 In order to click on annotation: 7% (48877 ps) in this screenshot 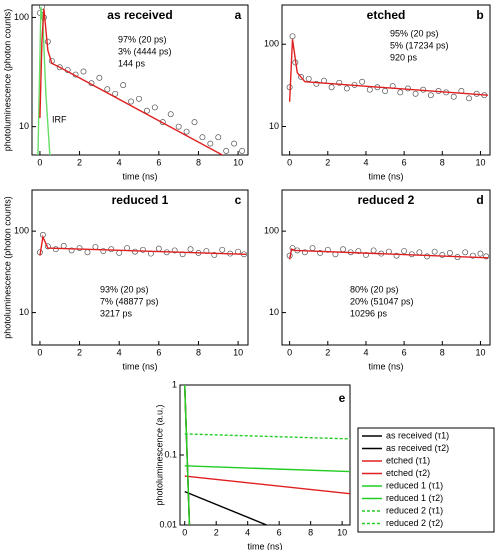, I will do `click(129, 301)`.